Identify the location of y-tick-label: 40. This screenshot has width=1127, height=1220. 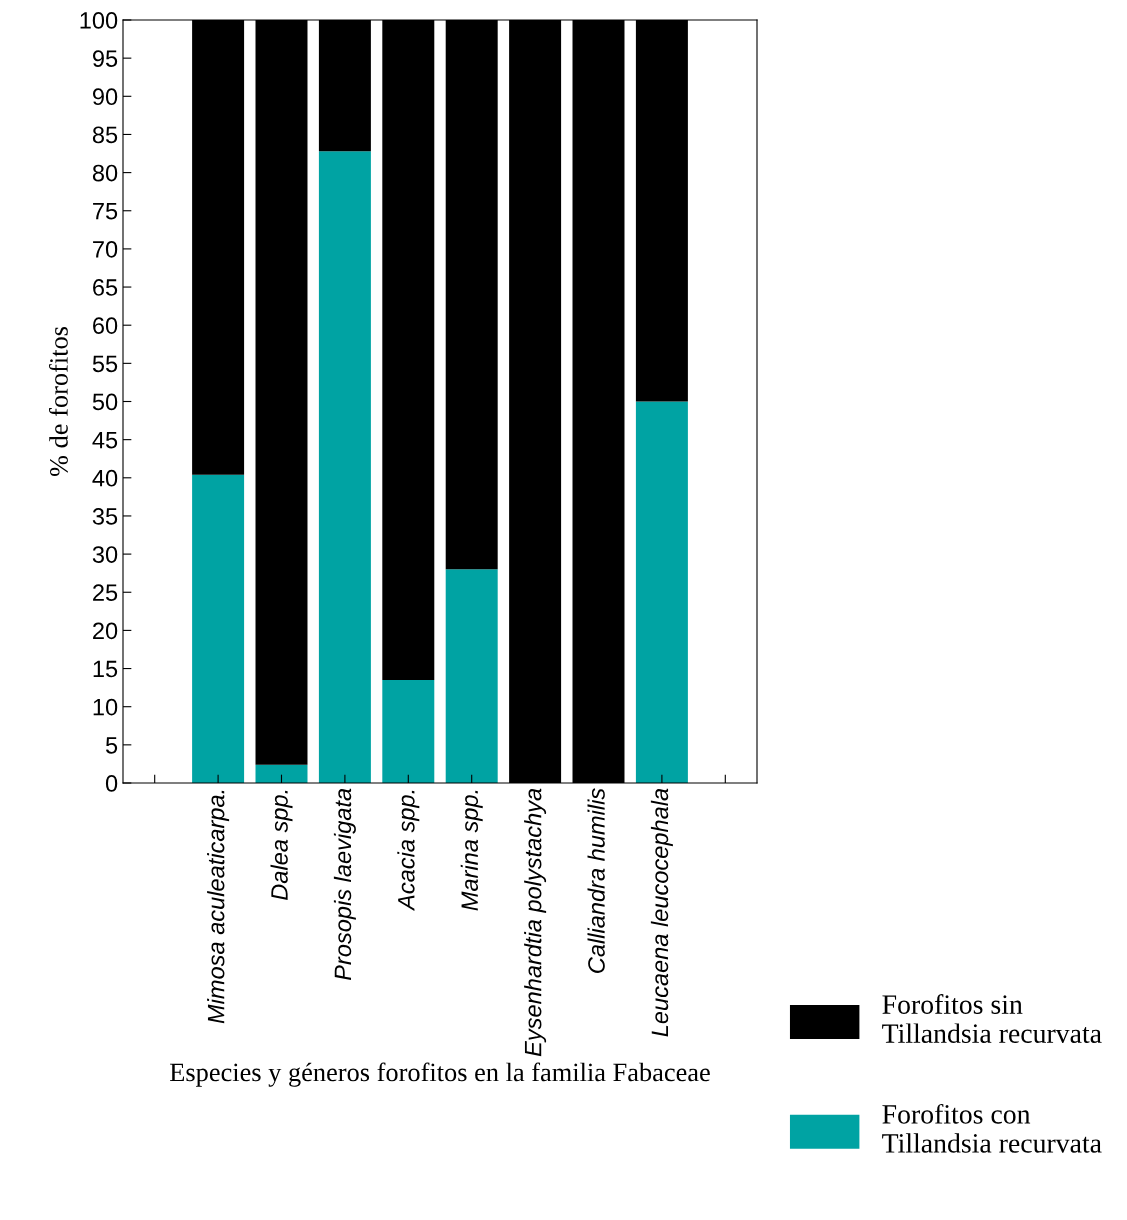
(105, 478).